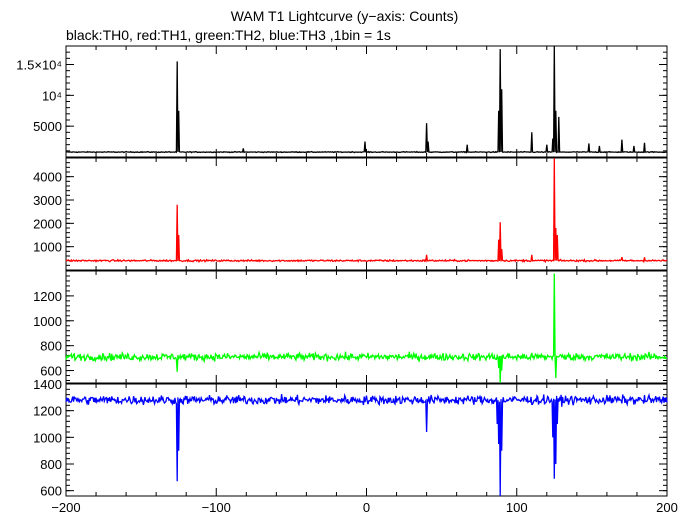 This screenshot has height=515, width=689. I want to click on y-tick-label: 10⁴, so click(52, 95).